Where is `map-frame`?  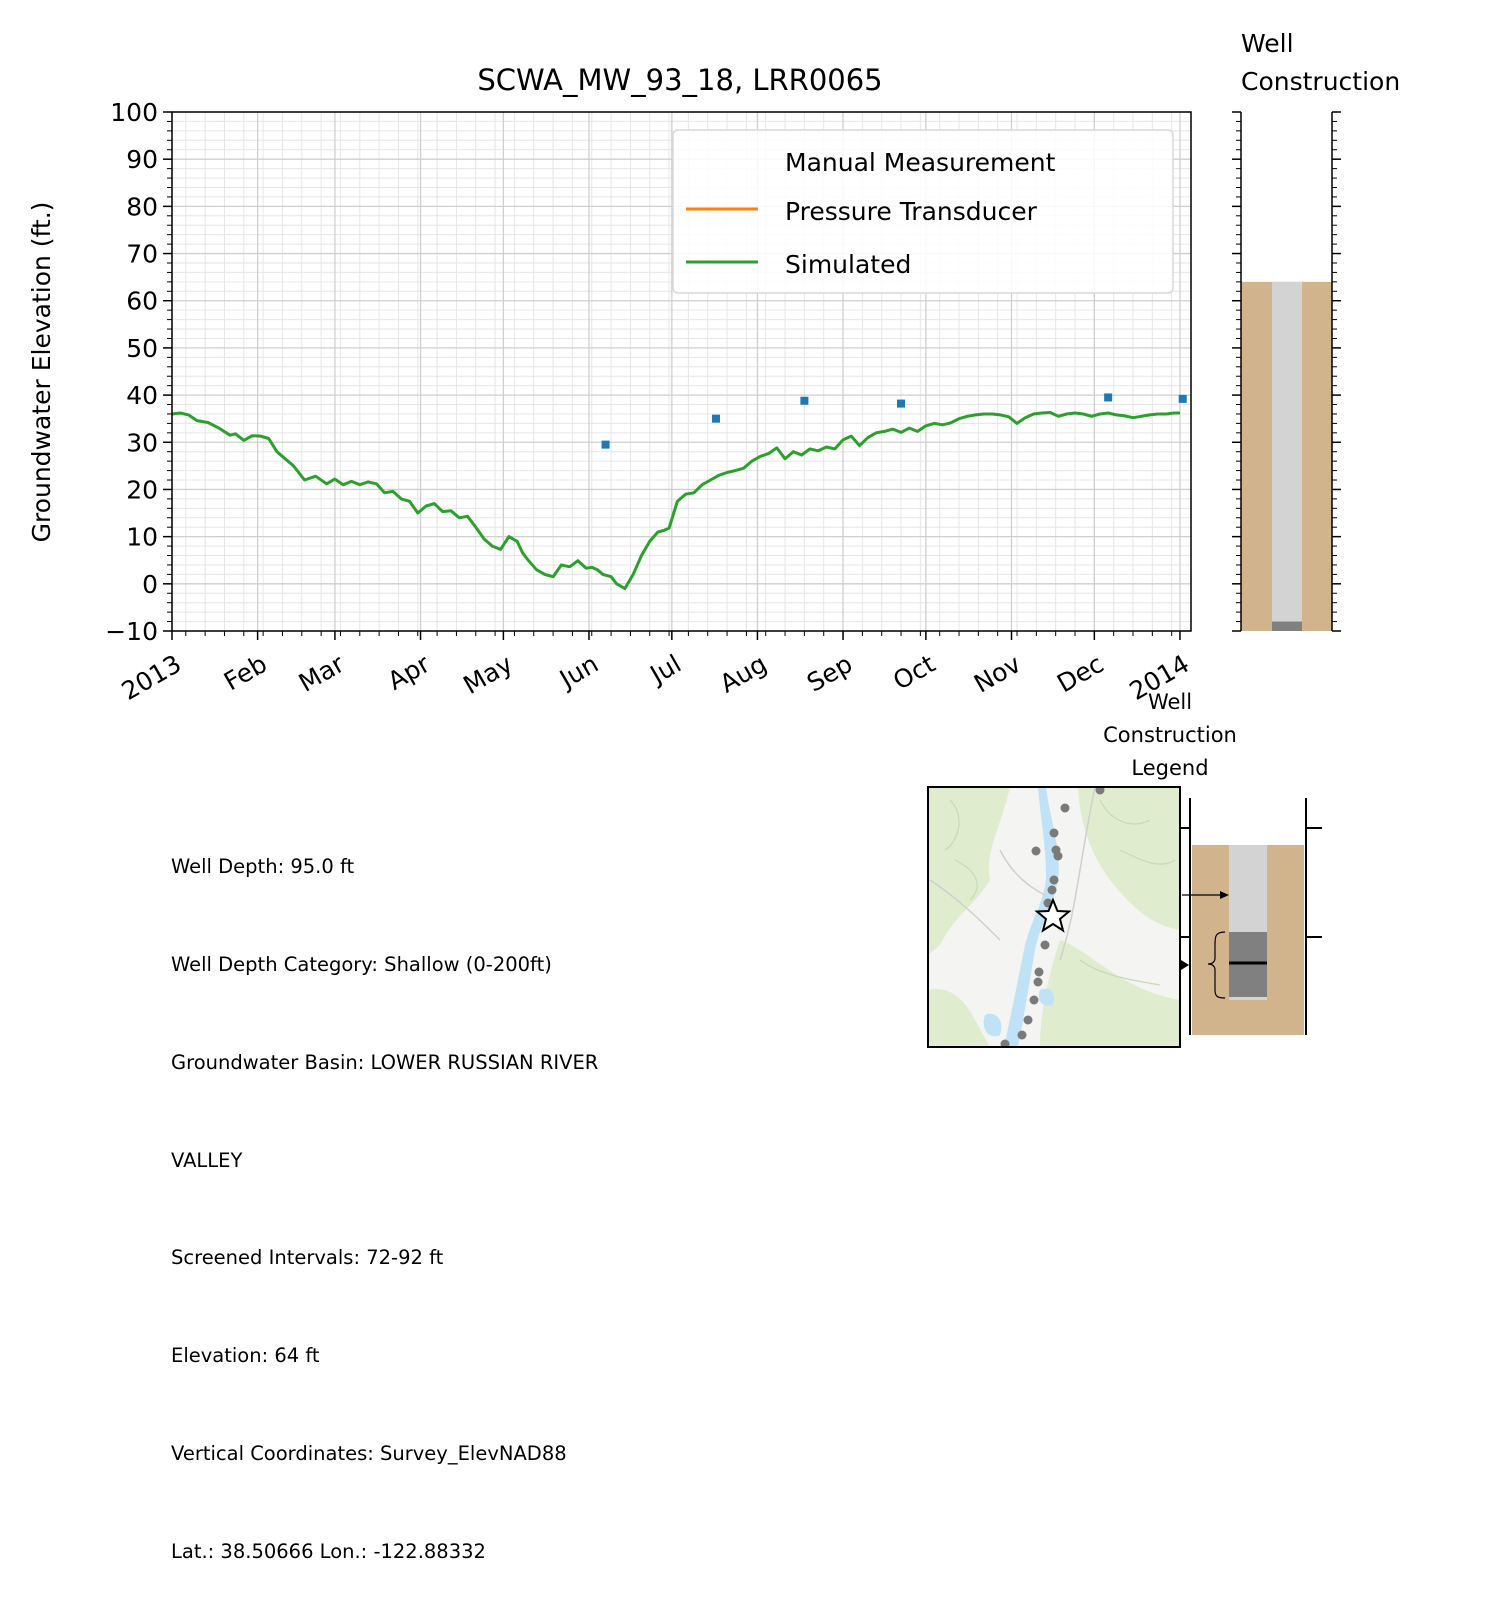
map-frame is located at coordinates (1054, 917).